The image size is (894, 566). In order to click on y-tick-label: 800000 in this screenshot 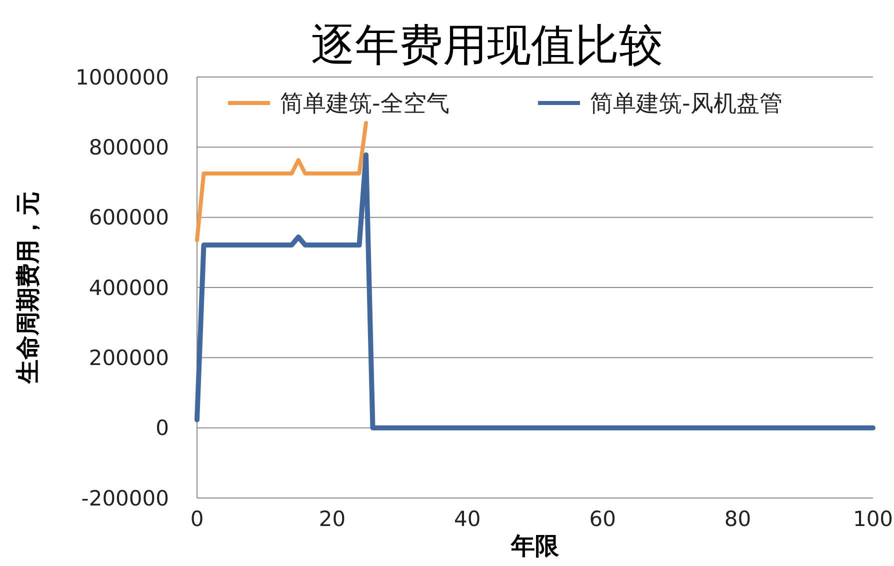, I will do `click(128, 148)`.